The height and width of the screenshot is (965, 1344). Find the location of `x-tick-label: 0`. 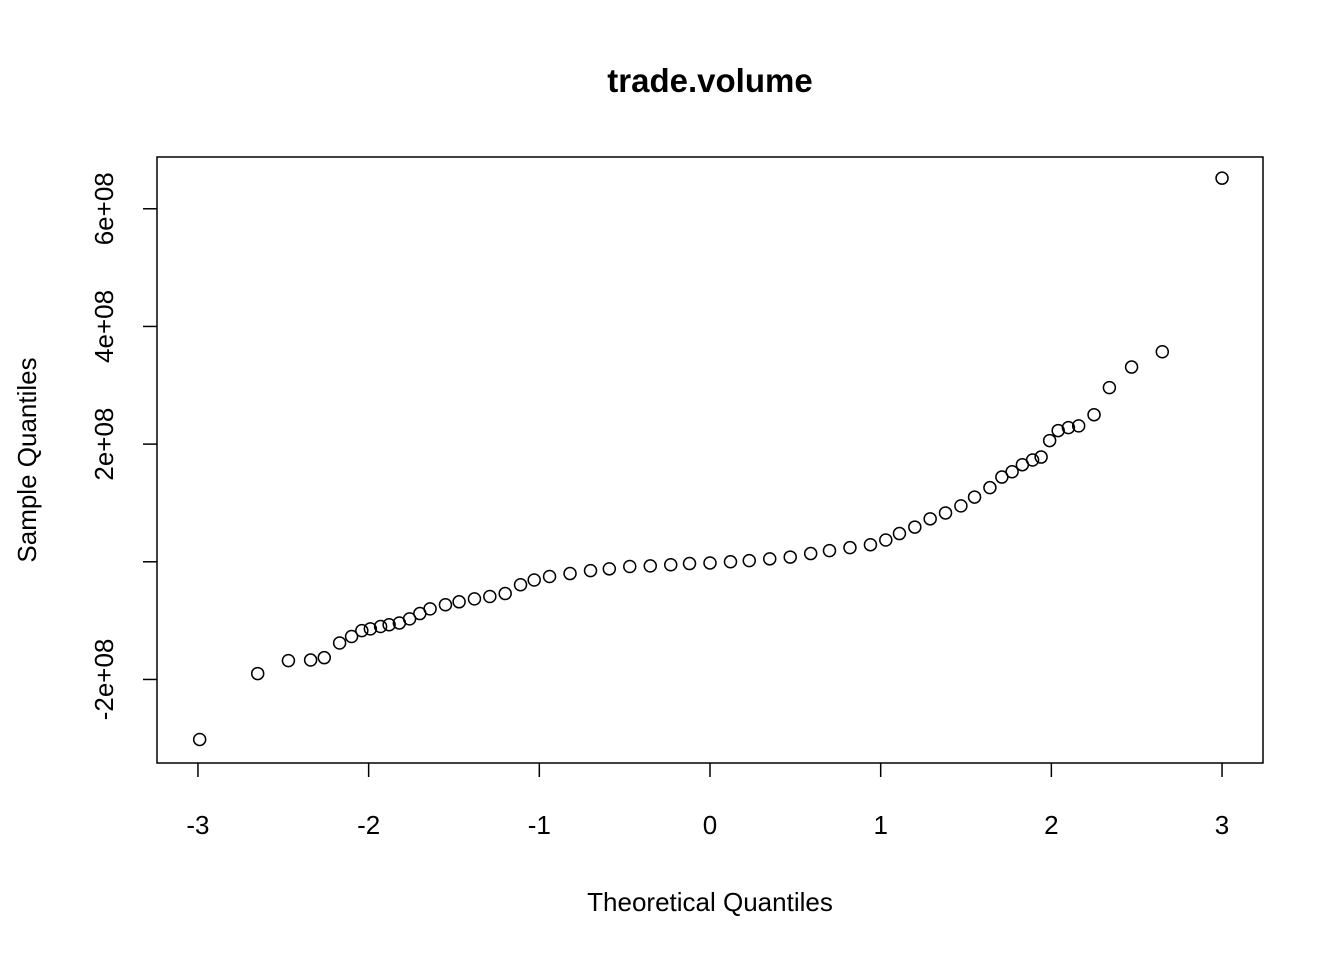

x-tick-label: 0 is located at coordinates (710, 825).